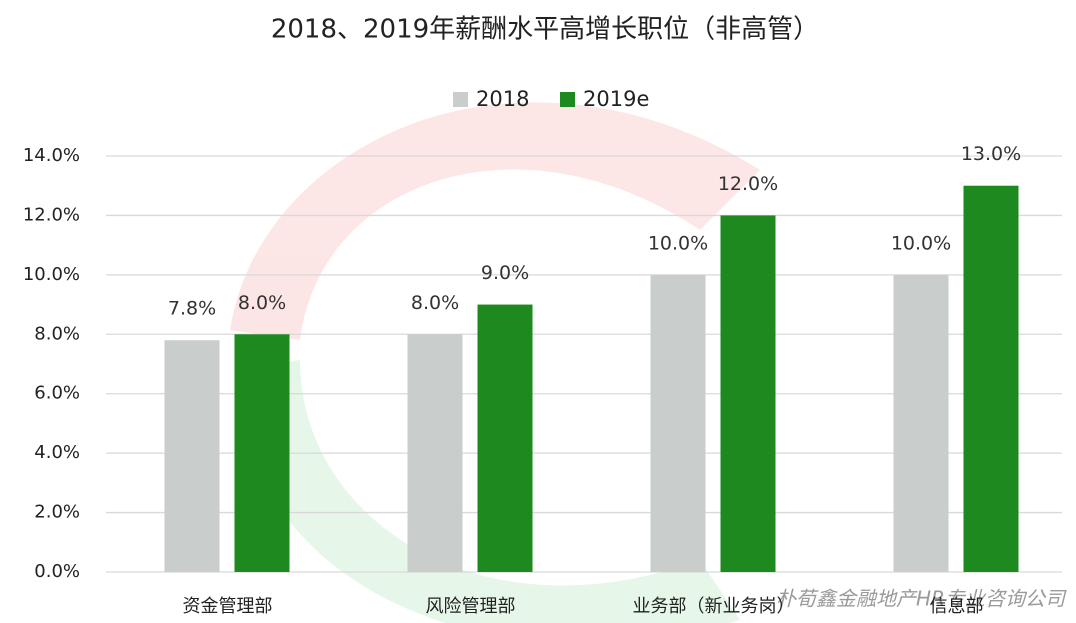 This screenshot has width=1076, height=623. What do you see at coordinates (51, 274) in the screenshot?
I see `y-tick-label: 10.0%` at bounding box center [51, 274].